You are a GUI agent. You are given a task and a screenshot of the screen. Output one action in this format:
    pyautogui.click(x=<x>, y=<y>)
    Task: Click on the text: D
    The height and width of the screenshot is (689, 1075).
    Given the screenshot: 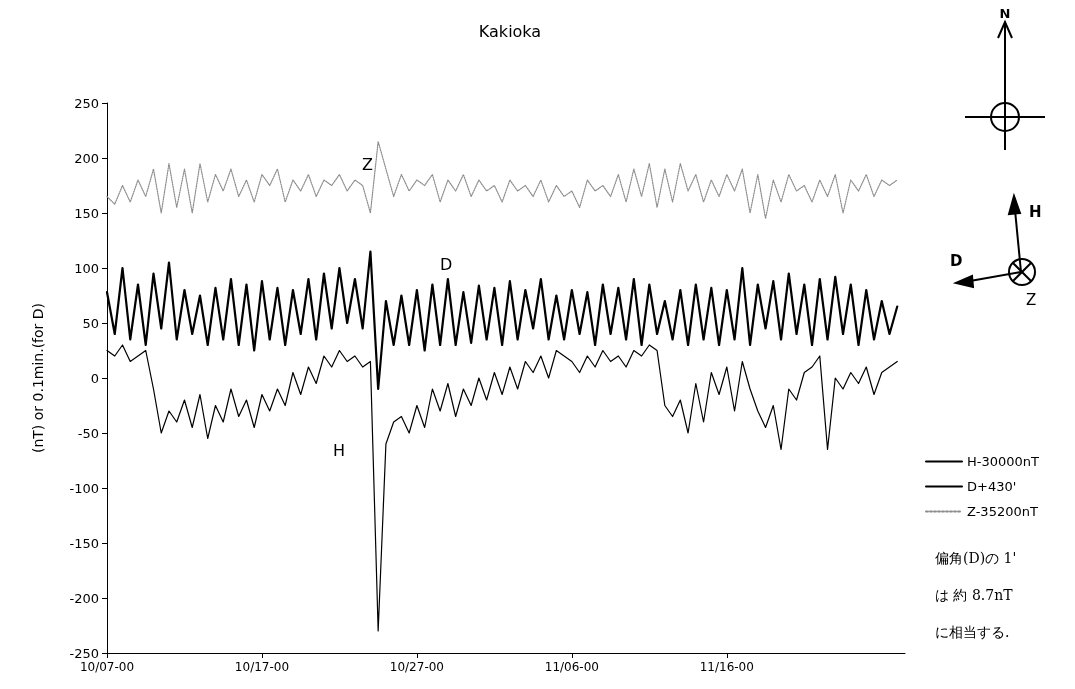 What is the action you would take?
    pyautogui.click(x=956, y=261)
    